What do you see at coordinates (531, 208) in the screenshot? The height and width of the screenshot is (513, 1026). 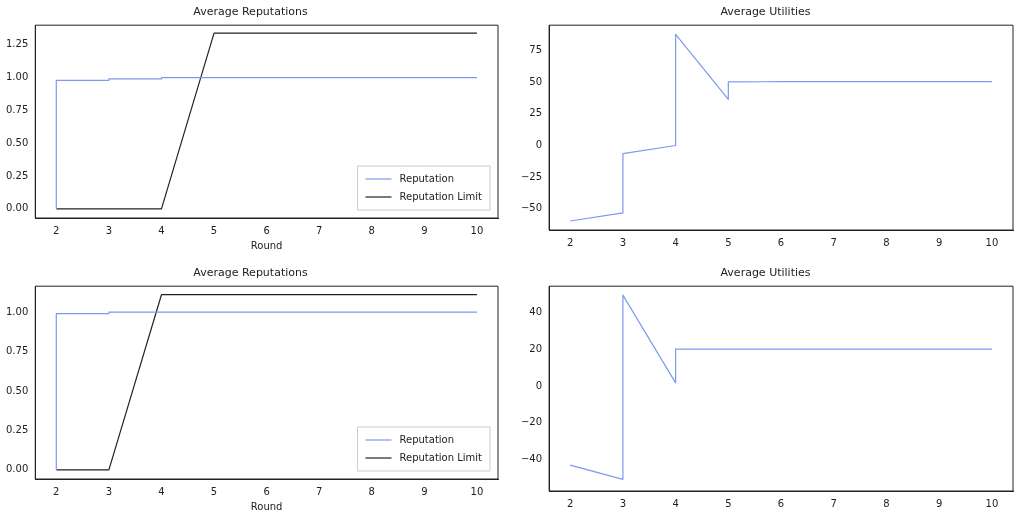 I see `y-tick-label: −50` at bounding box center [531, 208].